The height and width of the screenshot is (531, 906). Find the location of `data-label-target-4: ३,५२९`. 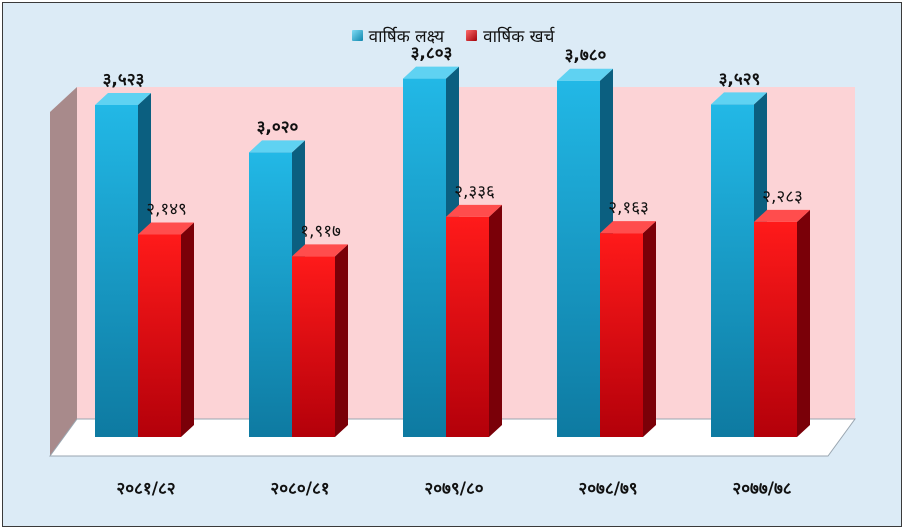

data-label-target-4: ३,५२९ is located at coordinates (740, 79).